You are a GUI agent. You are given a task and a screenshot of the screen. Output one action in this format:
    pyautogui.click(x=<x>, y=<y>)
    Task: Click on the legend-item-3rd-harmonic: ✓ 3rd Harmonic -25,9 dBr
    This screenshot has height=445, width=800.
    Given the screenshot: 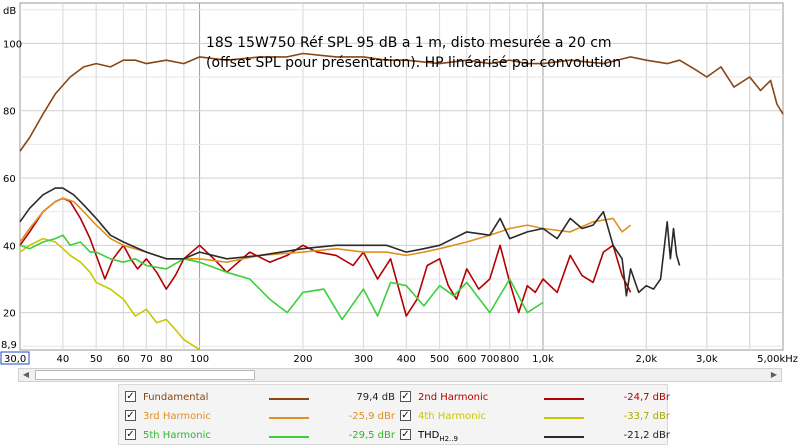 What is the action you would take?
    pyautogui.click(x=257, y=416)
    